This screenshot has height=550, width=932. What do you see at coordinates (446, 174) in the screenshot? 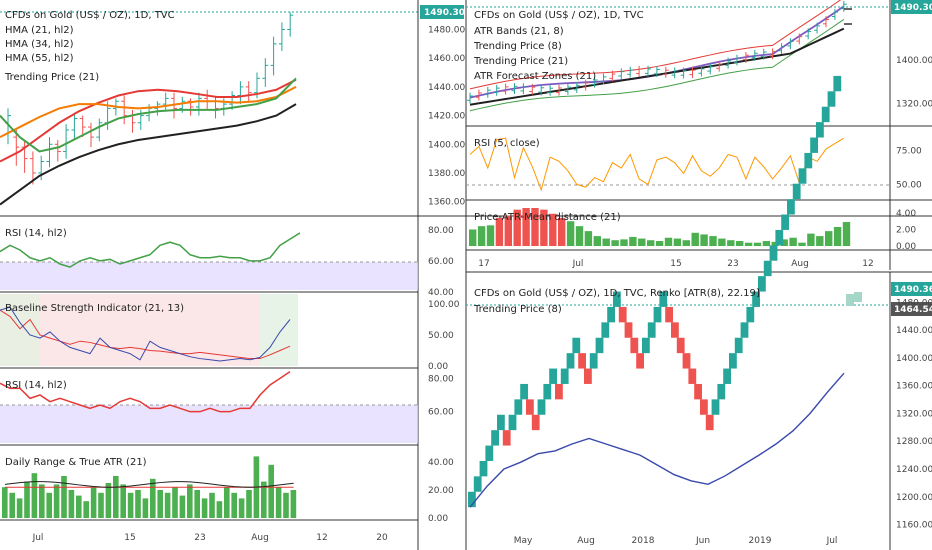
I see `left-price-tick: 1380.00` at bounding box center [446, 174].